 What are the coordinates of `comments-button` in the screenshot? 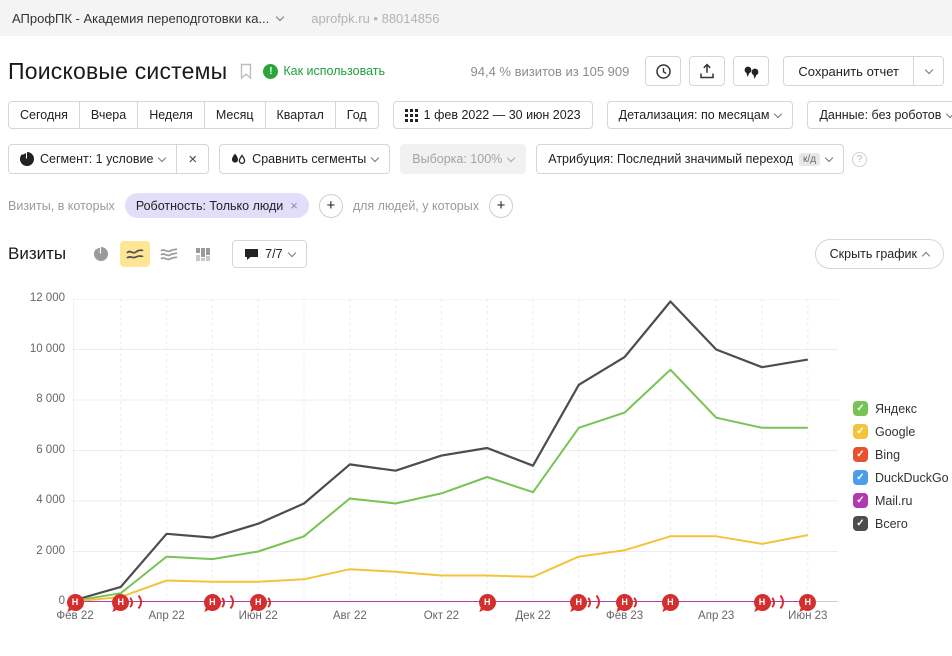 It's located at (751, 71).